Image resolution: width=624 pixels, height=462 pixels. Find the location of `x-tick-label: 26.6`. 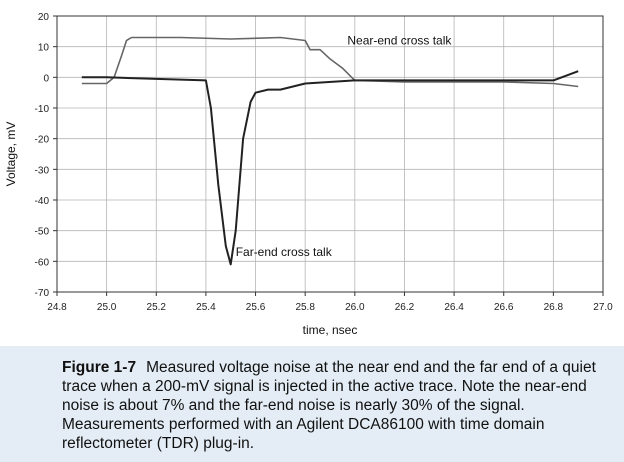

x-tick-label: 26.6 is located at coordinates (504, 307).